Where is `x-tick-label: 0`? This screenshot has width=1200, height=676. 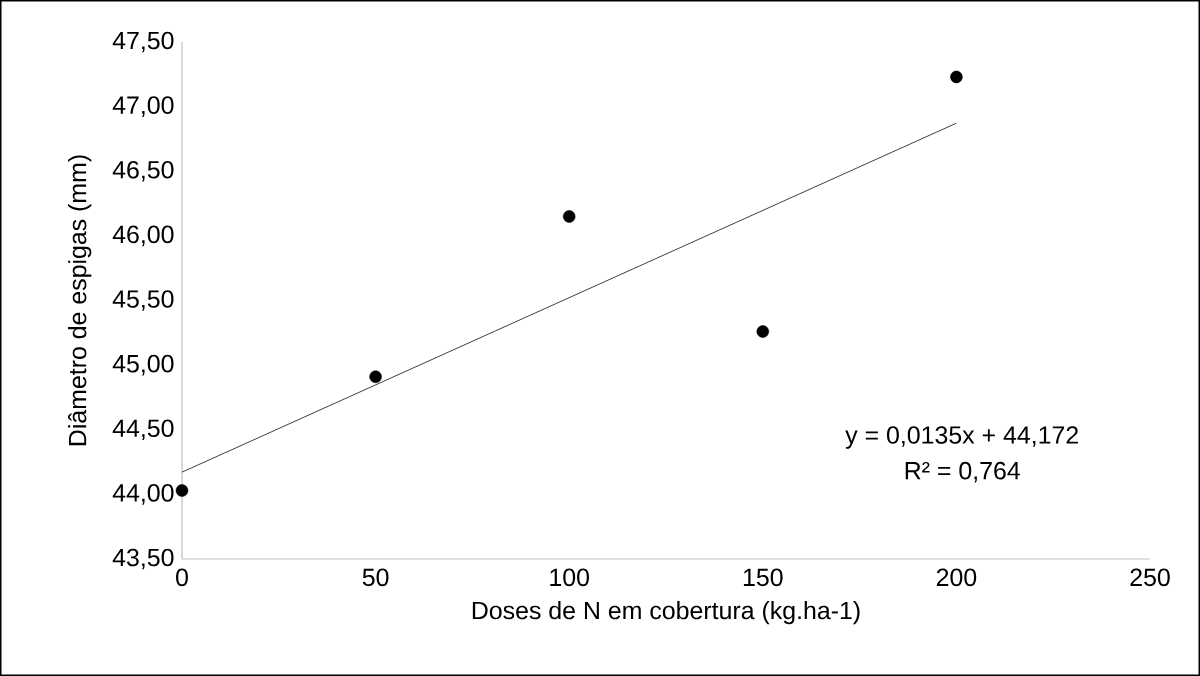
x-tick-label: 0 is located at coordinates (182, 577).